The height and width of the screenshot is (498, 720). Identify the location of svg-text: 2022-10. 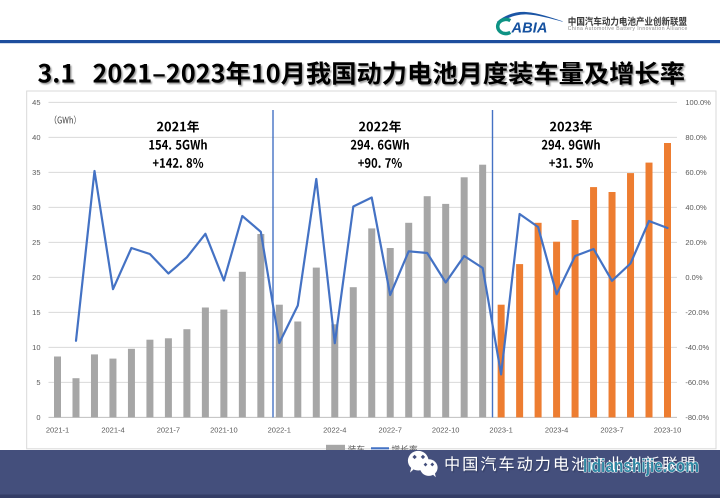
(446, 429).